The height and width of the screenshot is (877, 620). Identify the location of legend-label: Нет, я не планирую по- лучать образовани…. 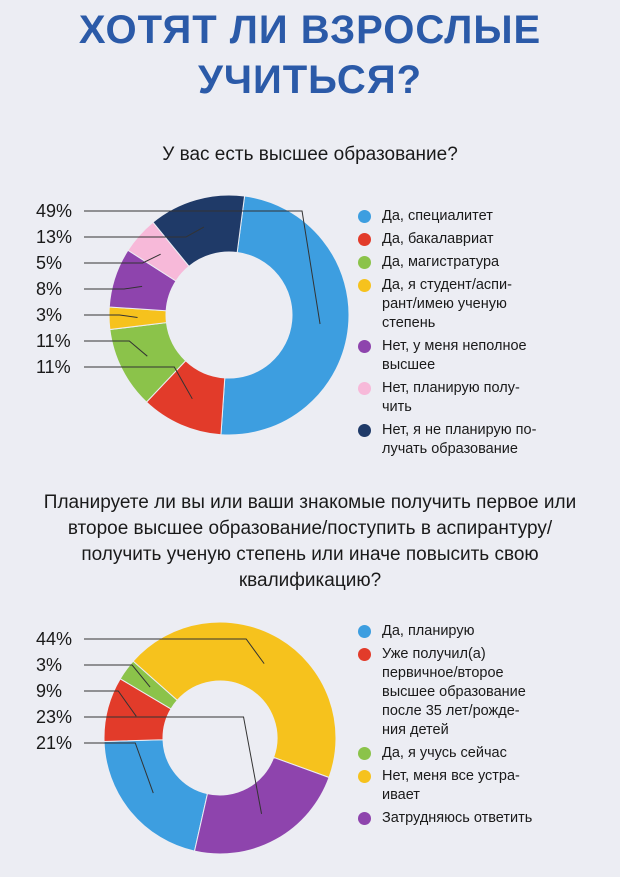
(459, 439).